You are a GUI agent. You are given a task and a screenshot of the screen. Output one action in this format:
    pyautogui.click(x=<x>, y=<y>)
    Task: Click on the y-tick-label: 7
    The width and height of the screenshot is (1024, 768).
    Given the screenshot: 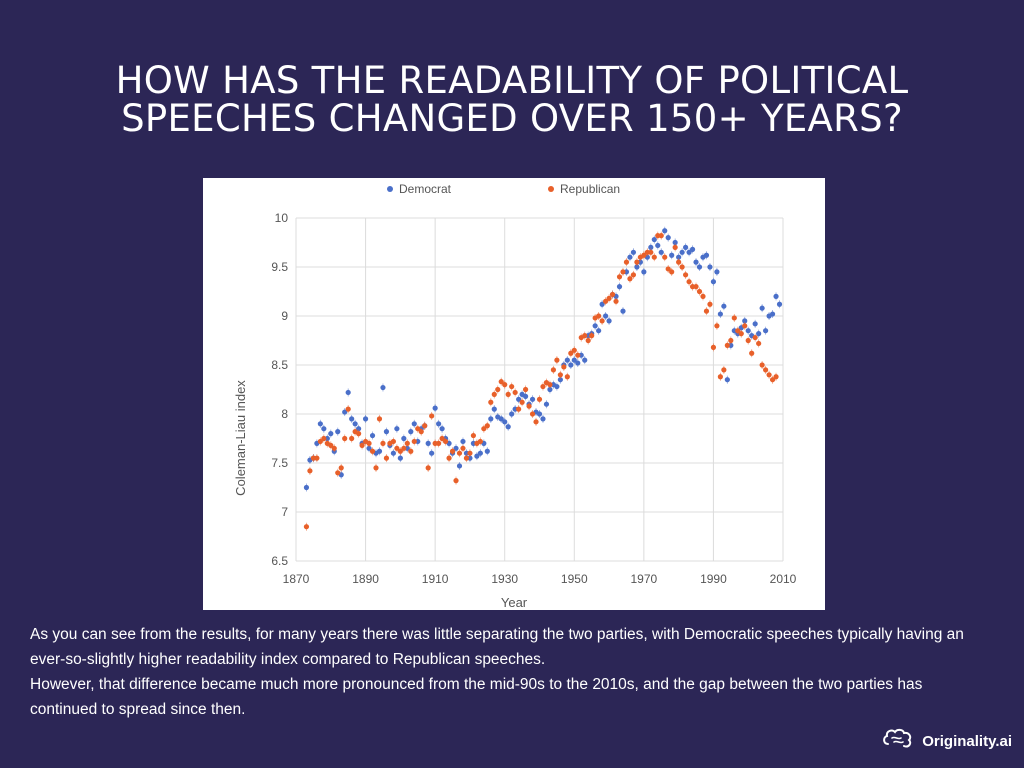 What is the action you would take?
    pyautogui.click(x=284, y=512)
    